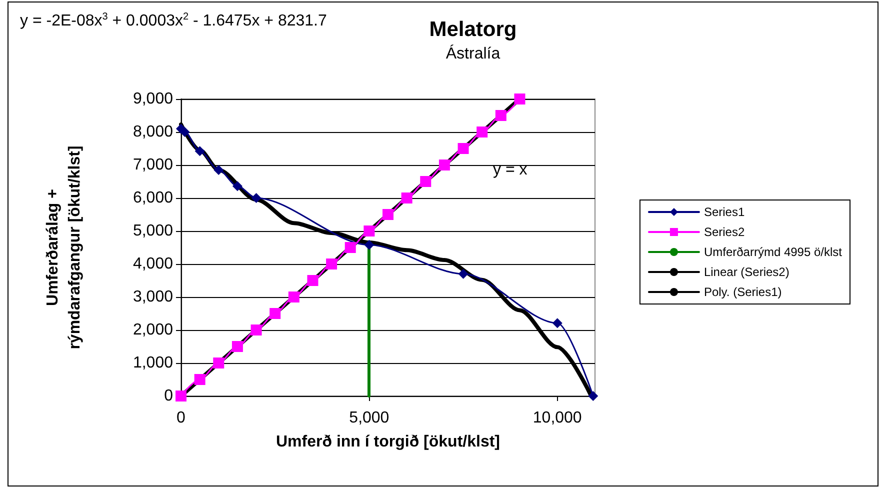  Describe the element at coordinates (153, 132) in the screenshot. I see `y-tick-label: 8,000` at that location.